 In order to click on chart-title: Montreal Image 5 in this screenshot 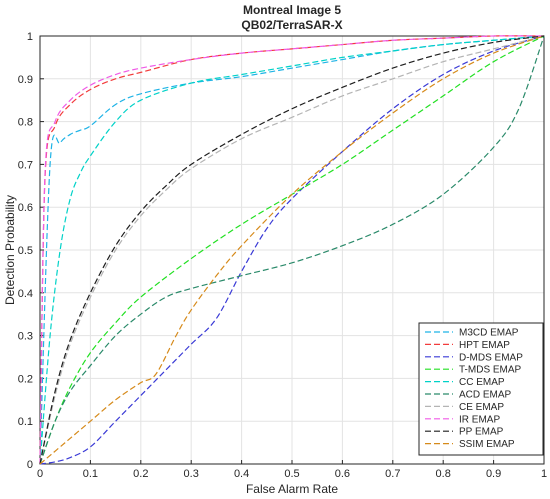, I will do `click(292, 10)`.